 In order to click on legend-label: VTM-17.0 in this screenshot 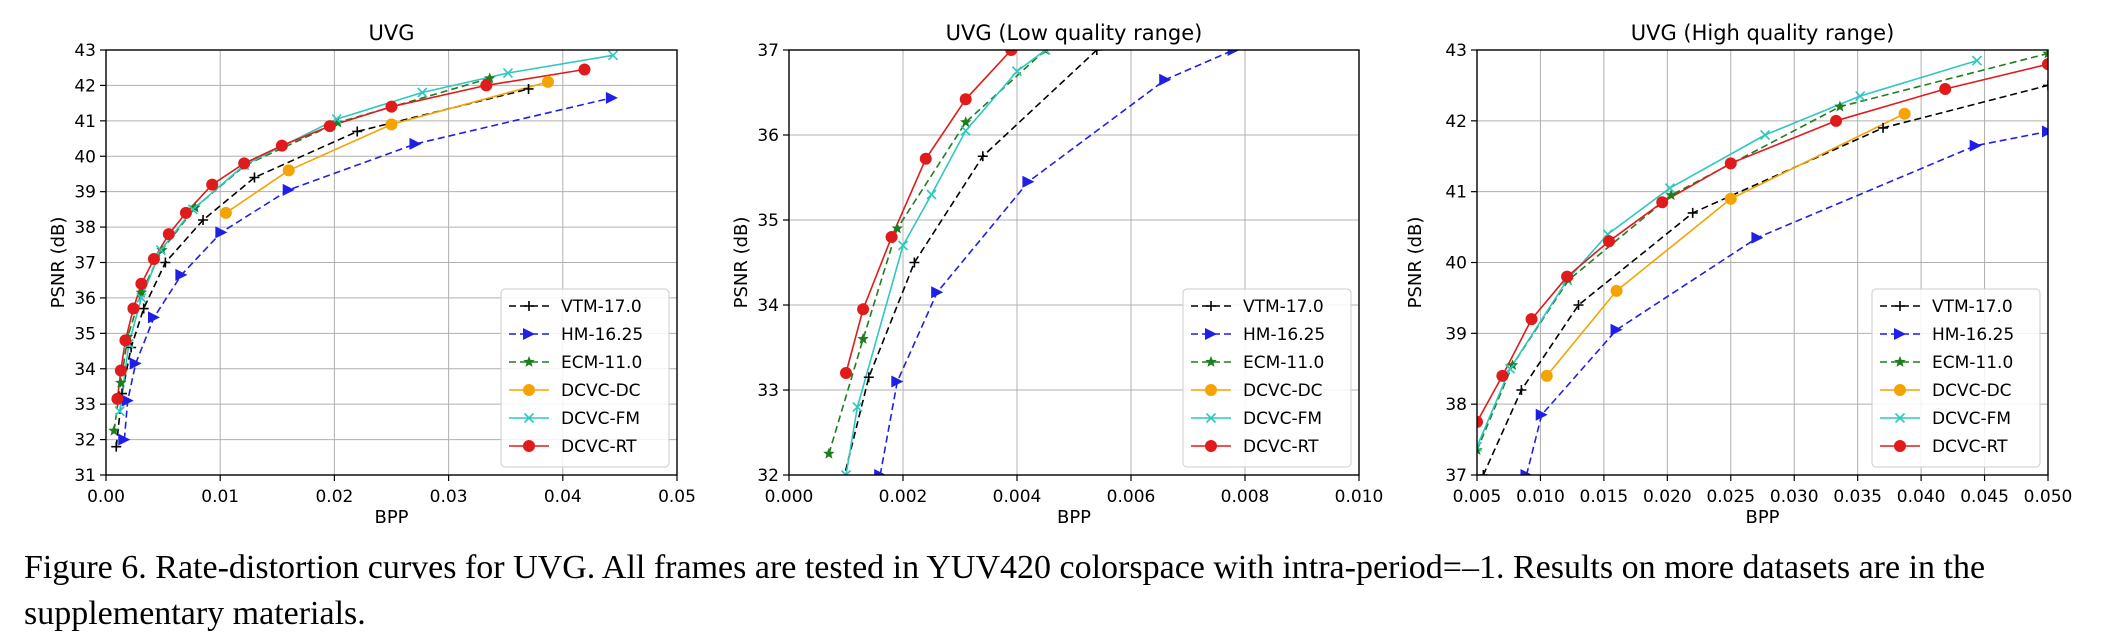, I will do `click(1972, 307)`.